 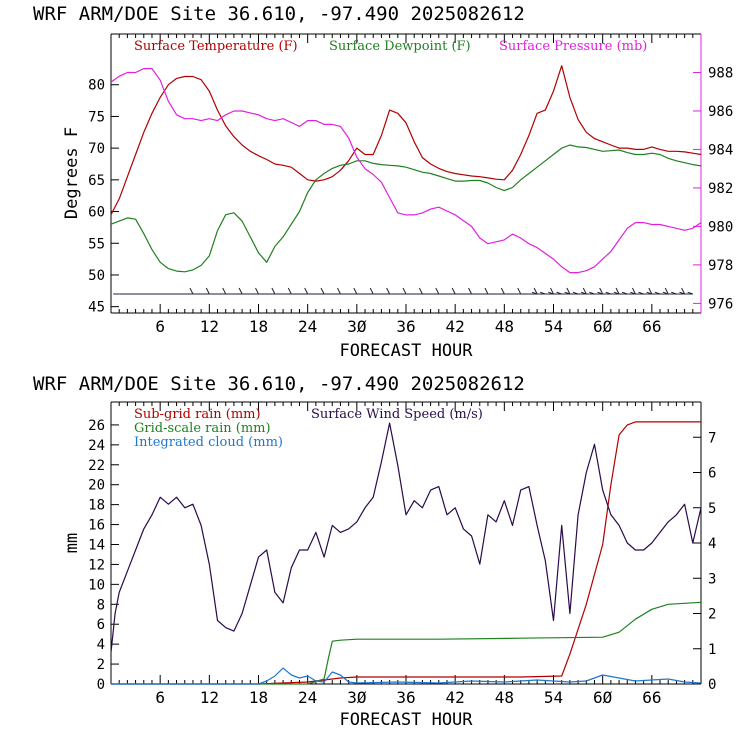 What do you see at coordinates (96, 308) in the screenshot?
I see `y-tick-label: 45` at bounding box center [96, 308].